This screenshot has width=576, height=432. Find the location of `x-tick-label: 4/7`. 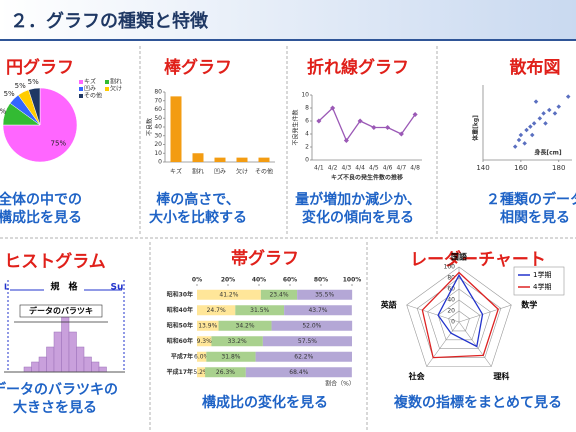

x-tick-label: 4/7 is located at coordinates (402, 168).